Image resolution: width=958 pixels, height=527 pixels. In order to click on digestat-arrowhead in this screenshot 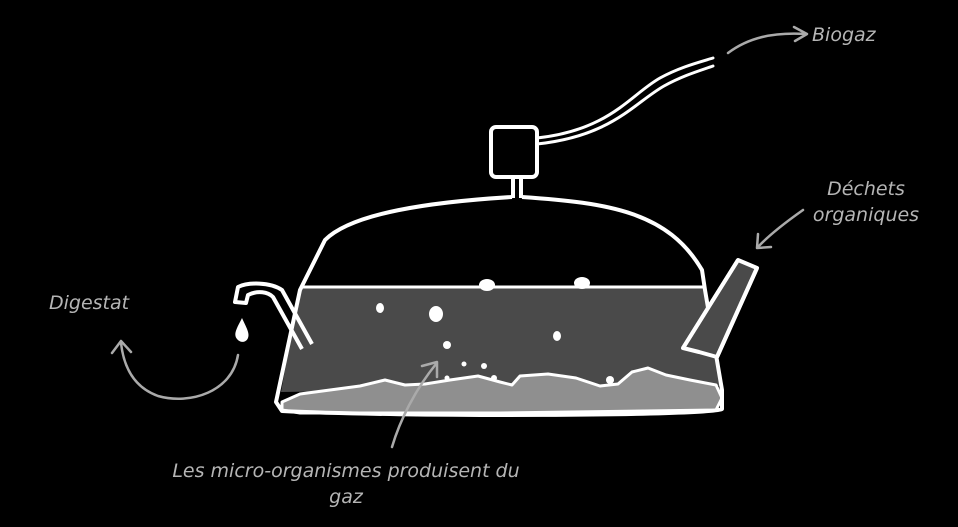, I will do `click(121, 347)`.